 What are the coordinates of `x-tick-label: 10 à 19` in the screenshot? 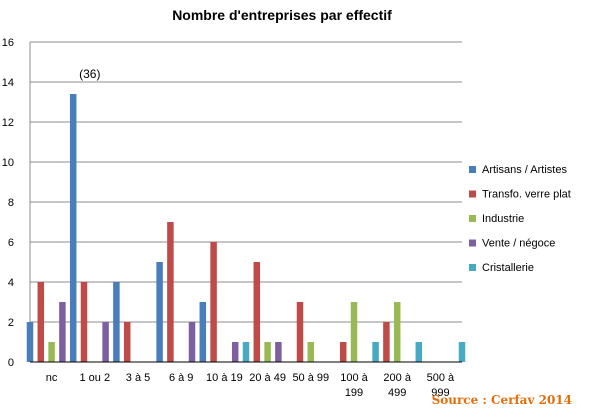 It's located at (224, 378).